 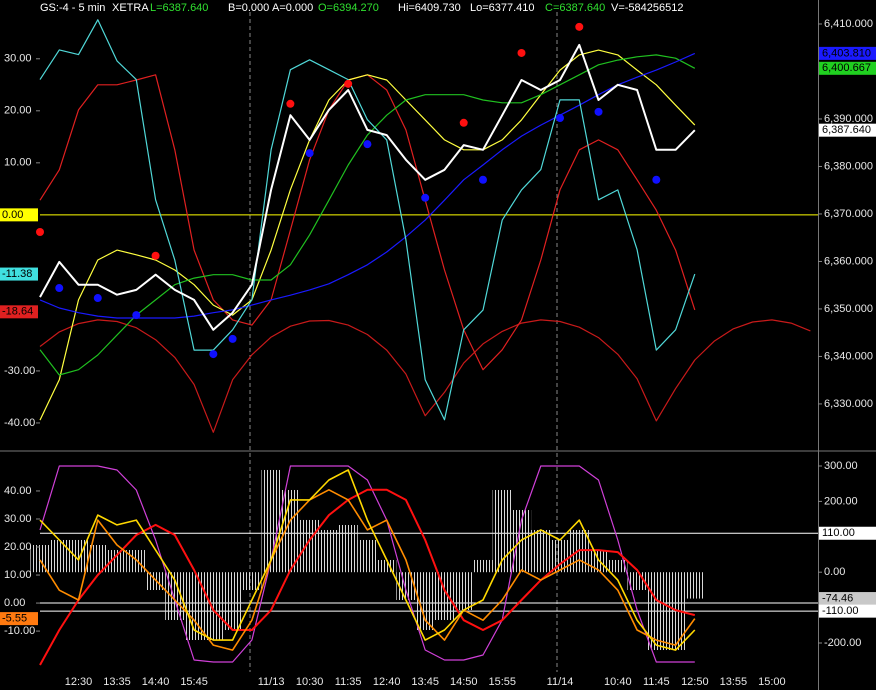 What do you see at coordinates (130, 8) in the screenshot?
I see `header-field: XETRA` at bounding box center [130, 8].